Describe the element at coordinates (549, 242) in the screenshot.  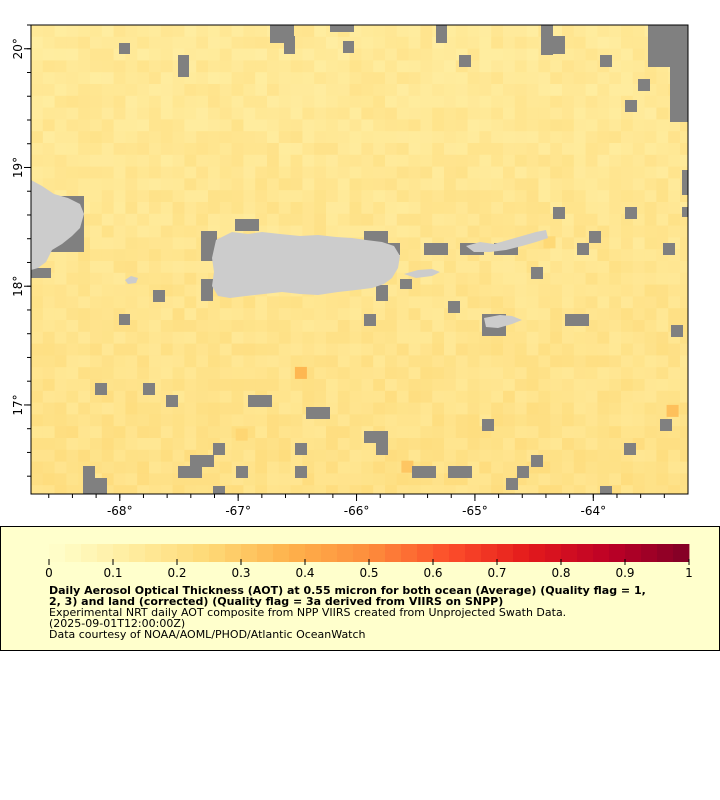
I see `aot-high-cell` at that location.